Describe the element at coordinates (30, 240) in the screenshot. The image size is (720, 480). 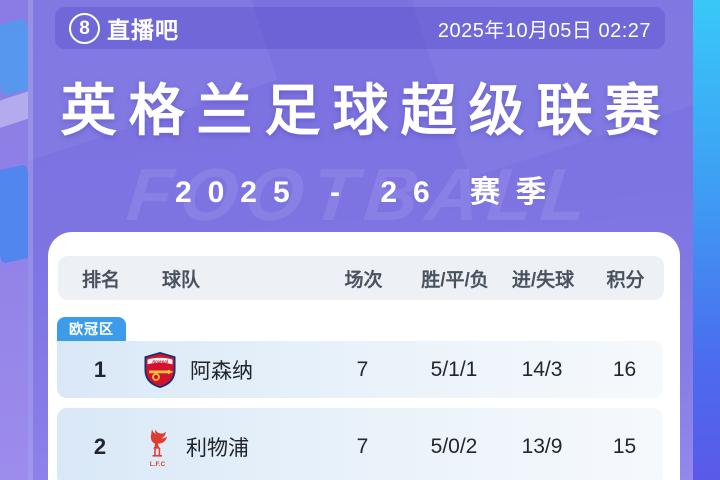
I see `poster-left-edge` at that location.